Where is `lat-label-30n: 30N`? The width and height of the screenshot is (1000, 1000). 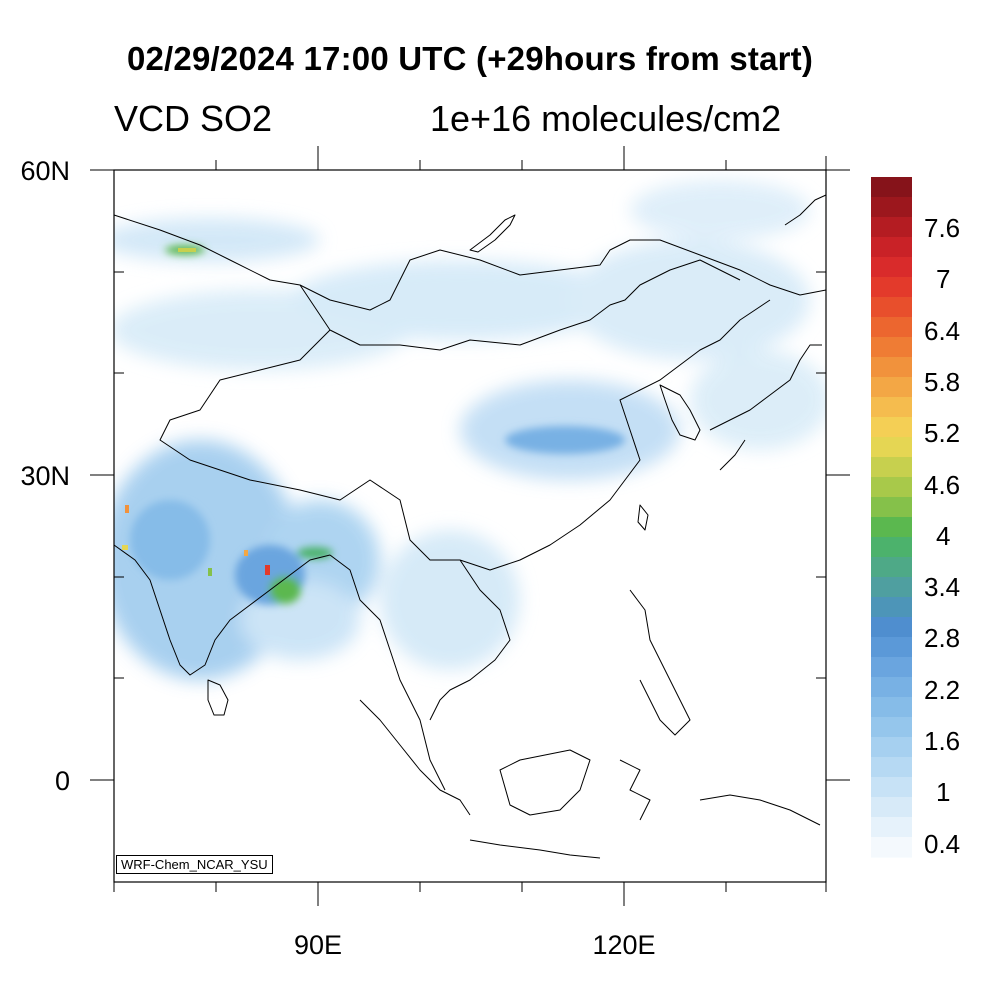
lat-label-30n: 30N is located at coordinates (45, 476).